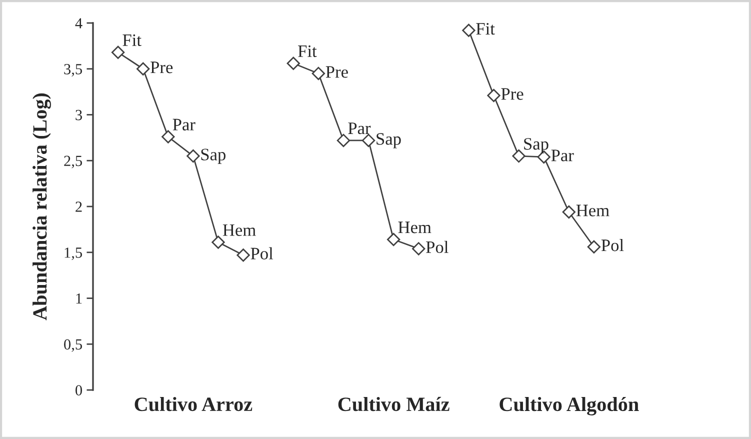  I want to click on y-tick-label: 4, so click(78, 23).